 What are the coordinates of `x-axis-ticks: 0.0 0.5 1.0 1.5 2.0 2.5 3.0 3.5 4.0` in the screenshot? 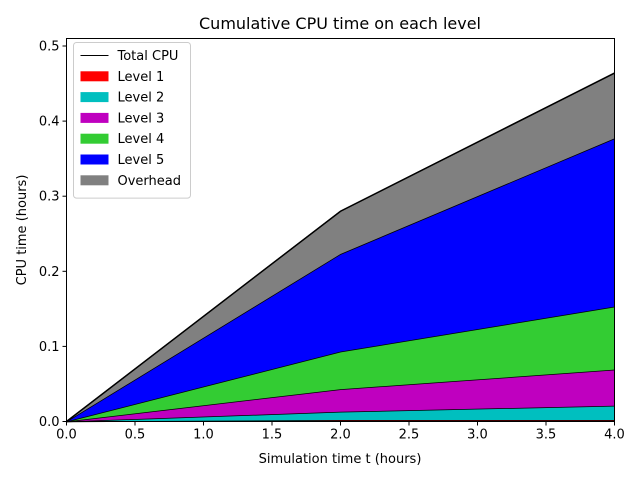 It's located at (340, 432).